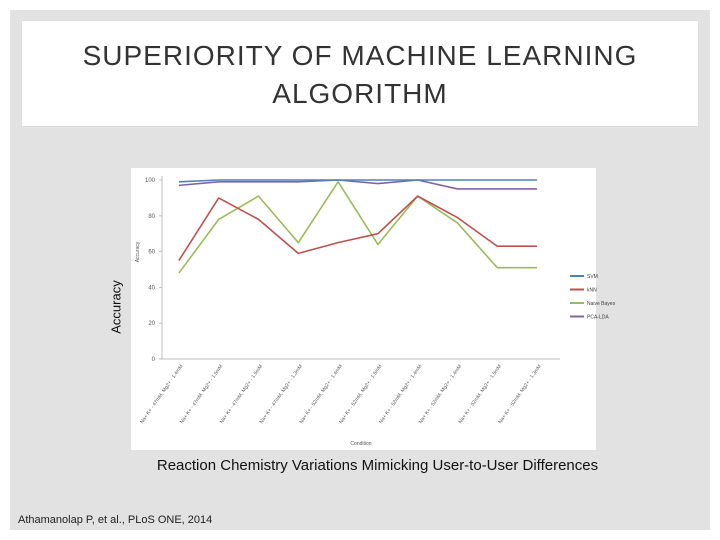  What do you see at coordinates (592, 291) in the screenshot?
I see `legend-label: kNN` at bounding box center [592, 291].